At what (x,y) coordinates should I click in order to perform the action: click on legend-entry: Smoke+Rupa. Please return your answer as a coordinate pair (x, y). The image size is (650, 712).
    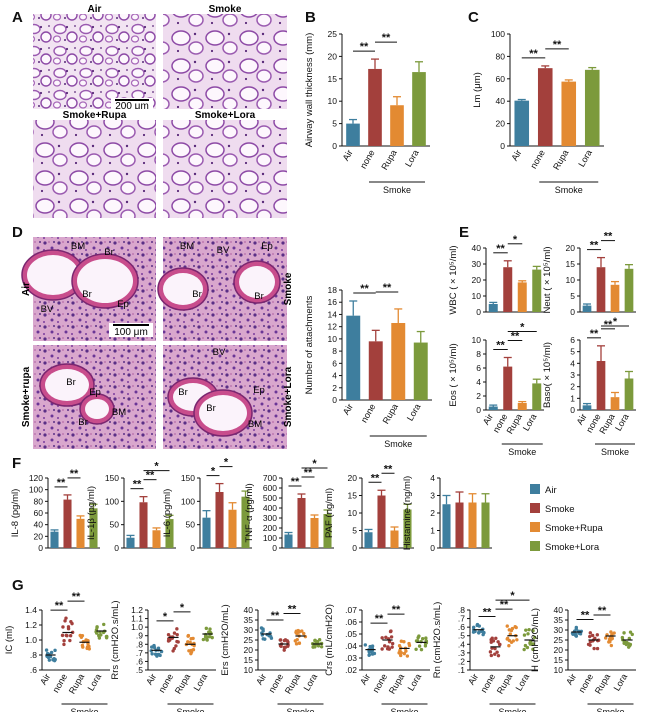
    Looking at the image, I should click on (574, 528).